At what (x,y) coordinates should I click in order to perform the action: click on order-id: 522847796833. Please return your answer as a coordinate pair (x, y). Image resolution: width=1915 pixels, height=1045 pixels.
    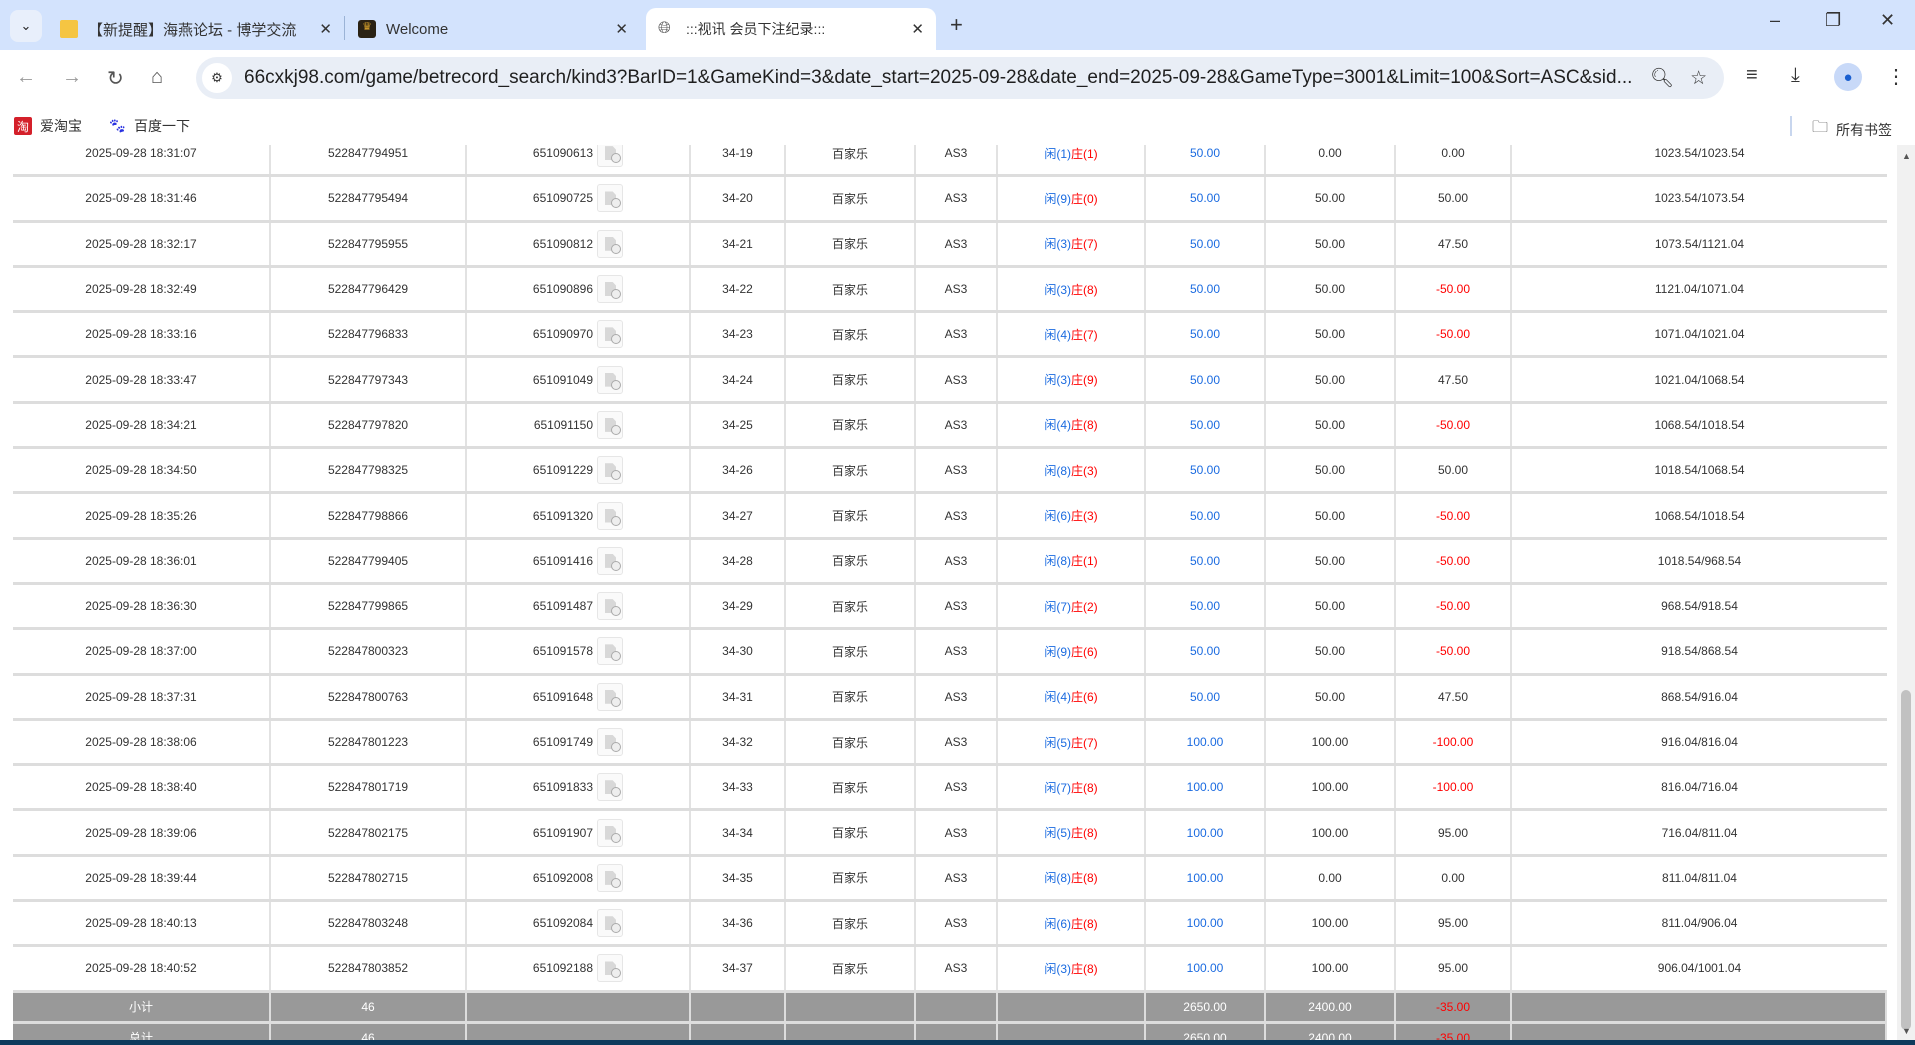
    Looking at the image, I should click on (368, 334).